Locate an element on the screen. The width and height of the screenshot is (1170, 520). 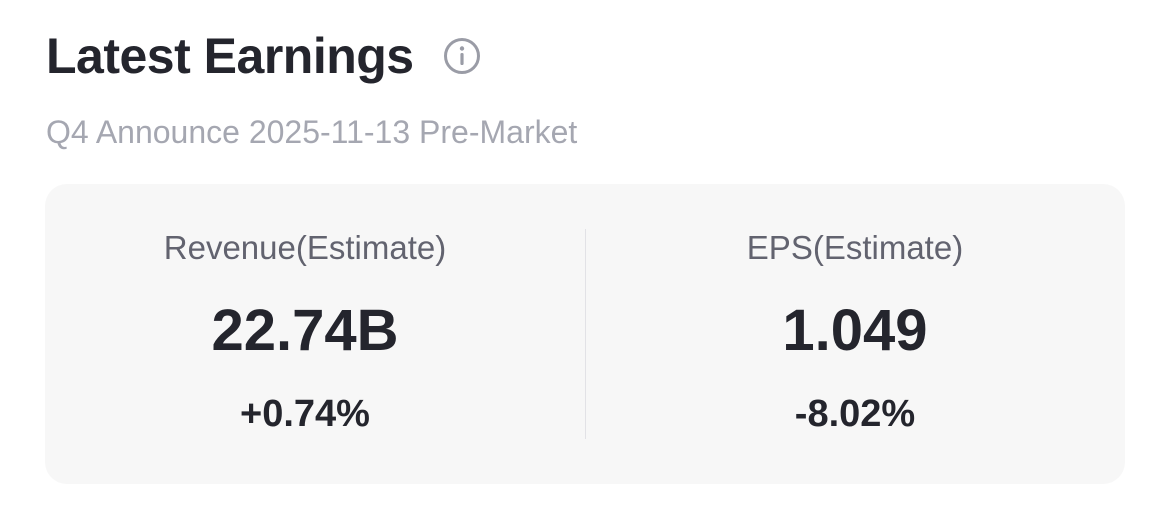
eps-value: 1.049 is located at coordinates (855, 330).